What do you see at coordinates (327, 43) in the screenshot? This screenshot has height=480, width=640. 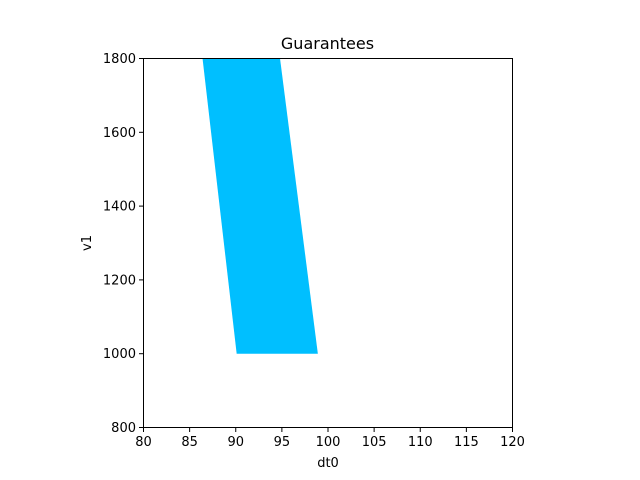 I see `chart-title: Guarantees` at bounding box center [327, 43].